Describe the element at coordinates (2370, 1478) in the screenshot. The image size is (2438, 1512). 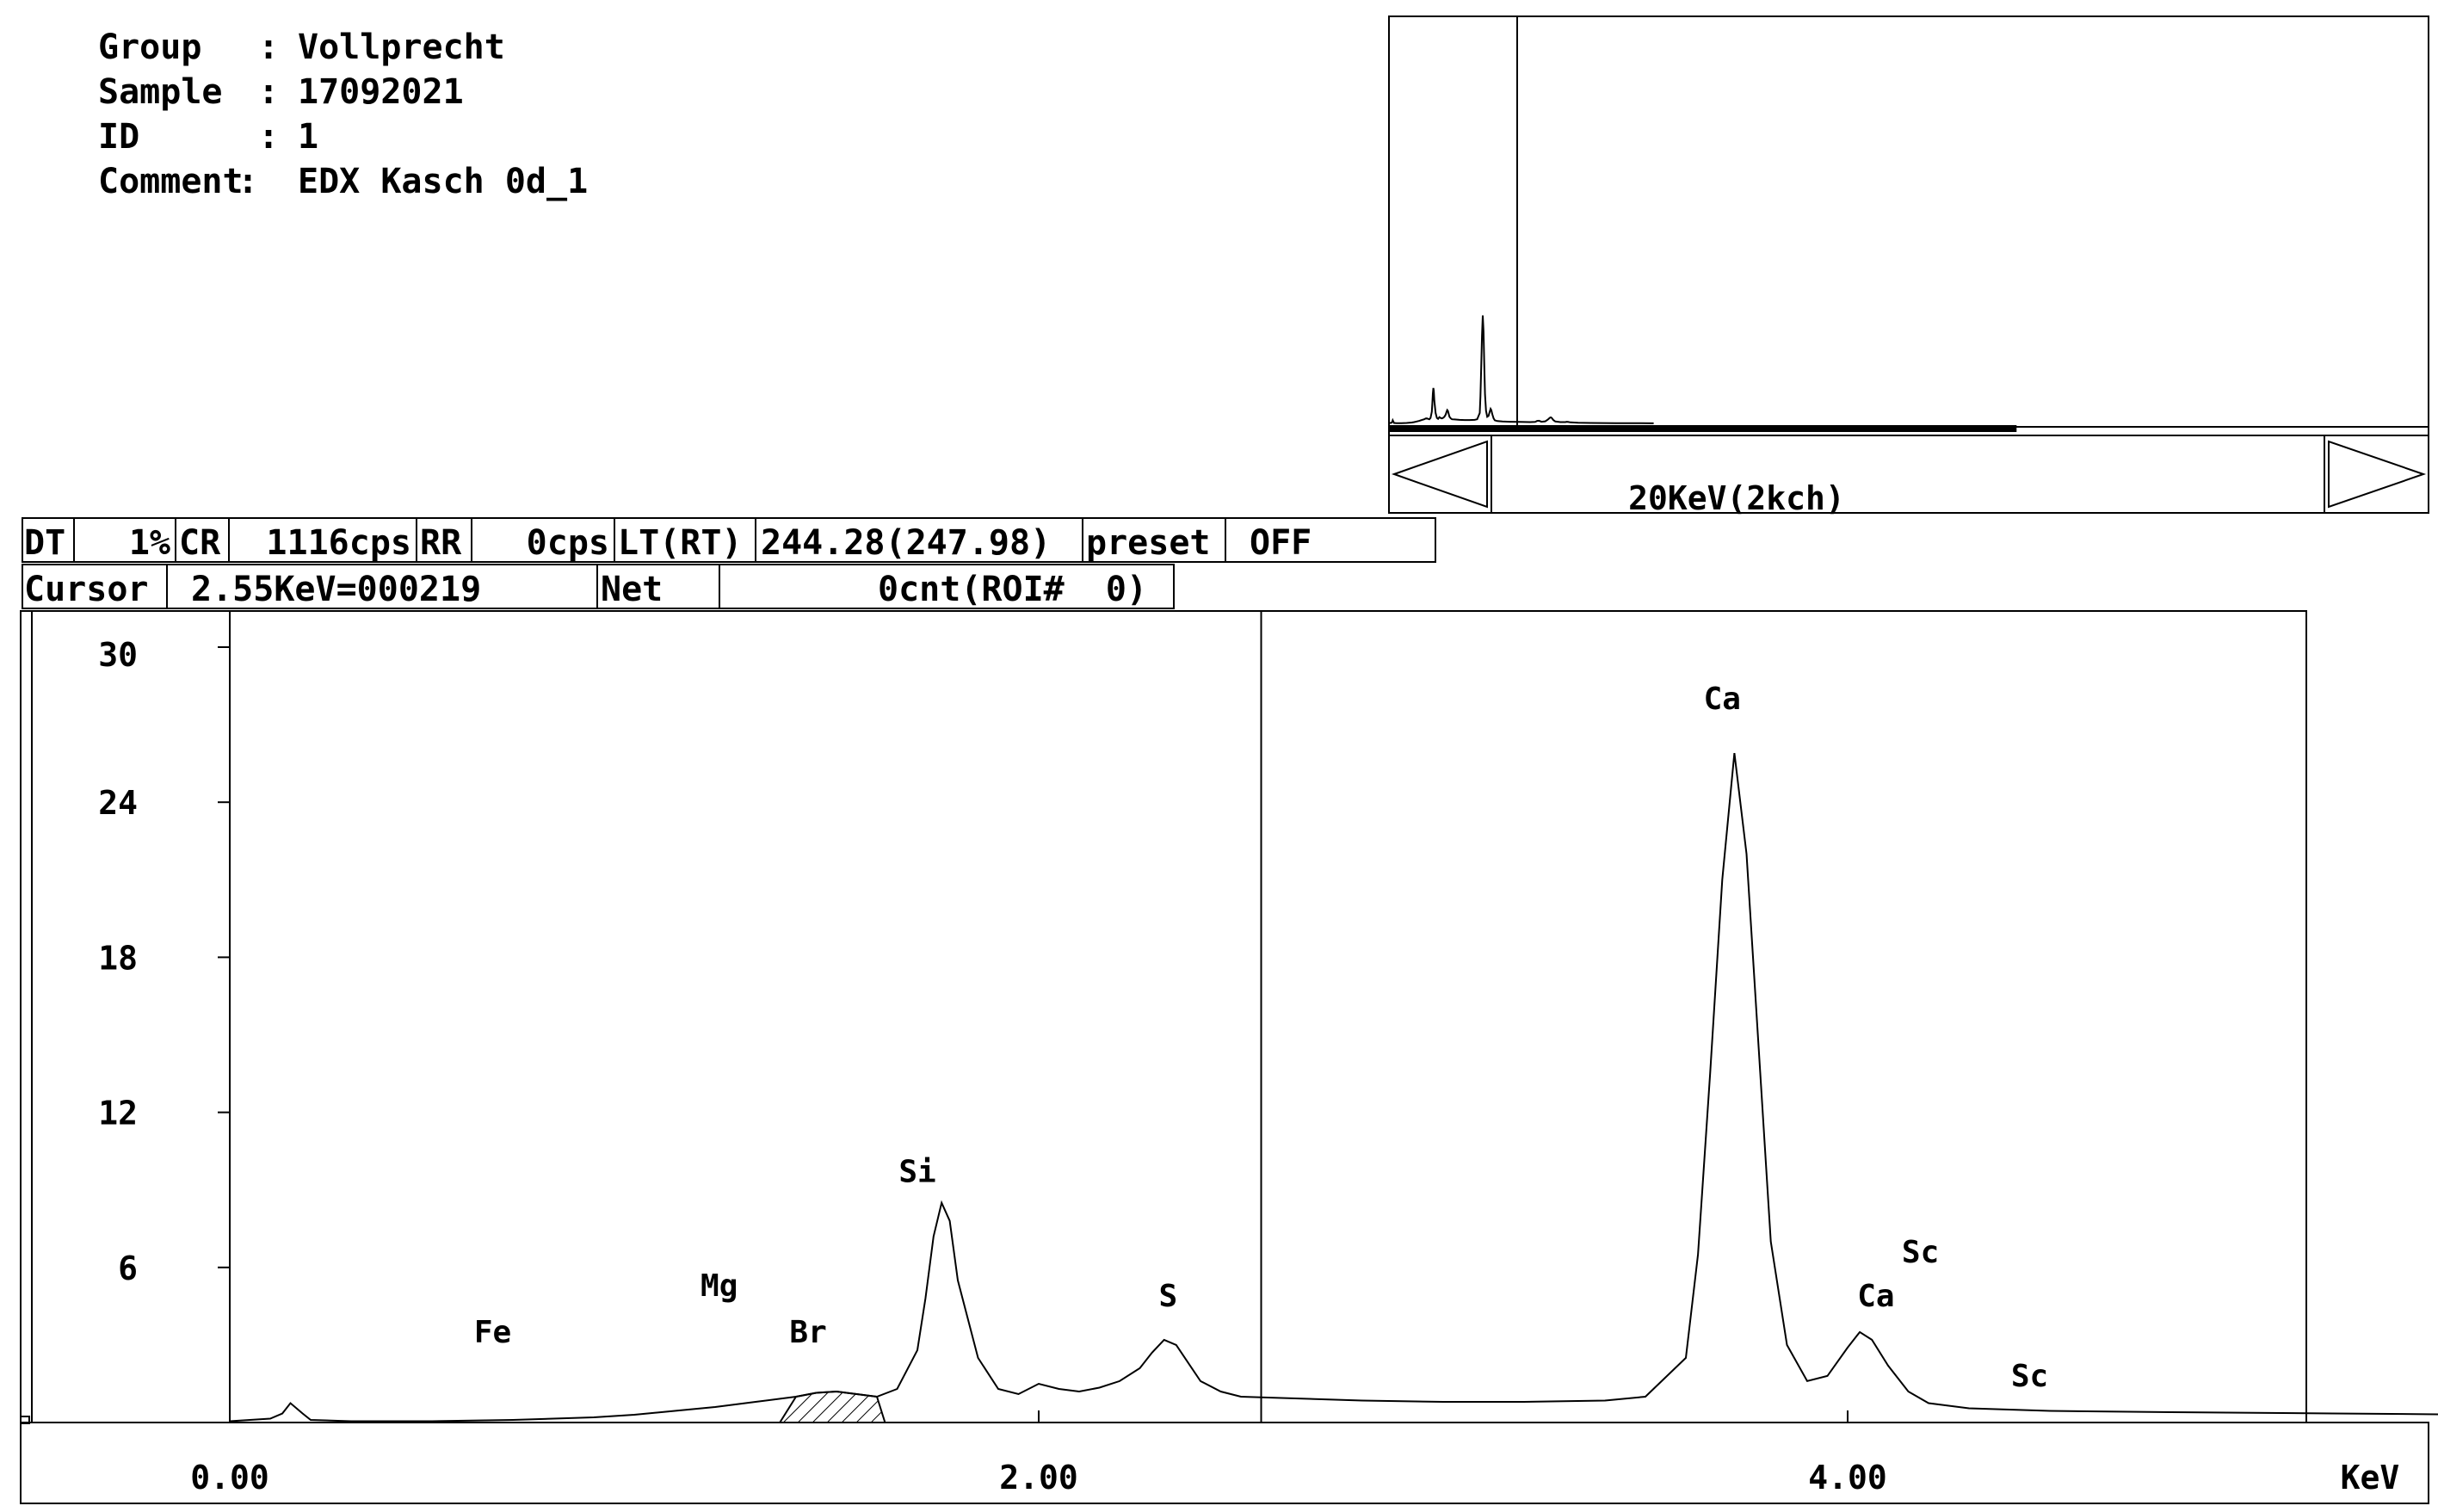
I see `x-axis-unit-label: KeV` at that location.